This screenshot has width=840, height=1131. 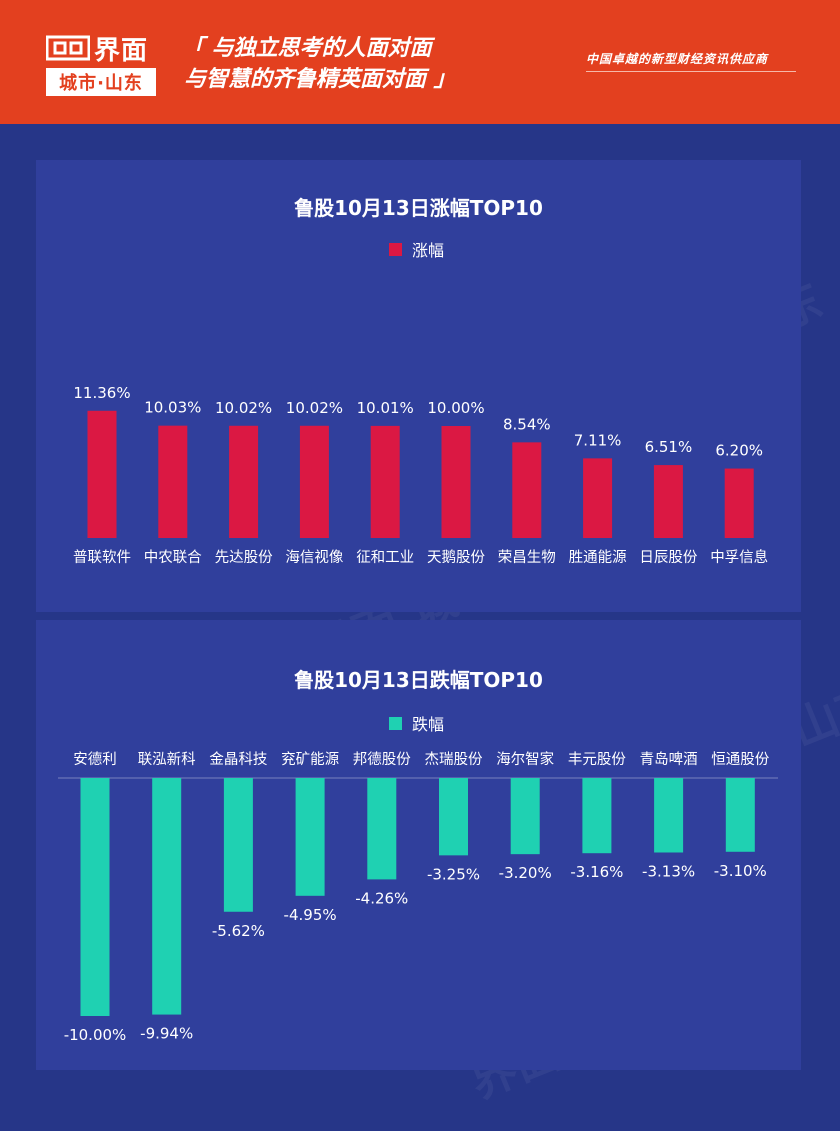 I want to click on data-label: 10.01%, so click(x=385, y=408).